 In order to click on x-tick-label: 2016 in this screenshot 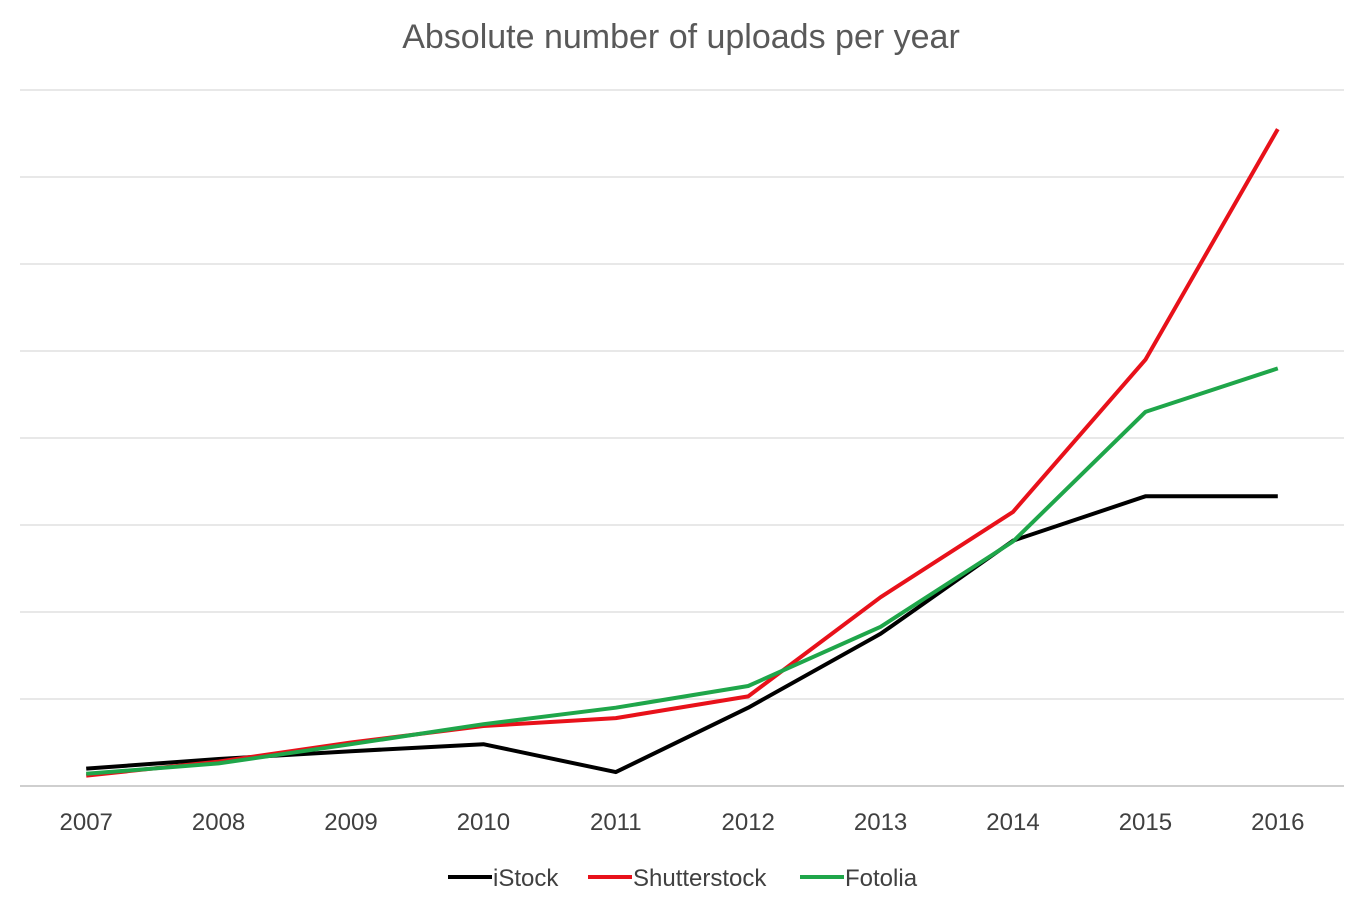, I will do `click(1277, 822)`.